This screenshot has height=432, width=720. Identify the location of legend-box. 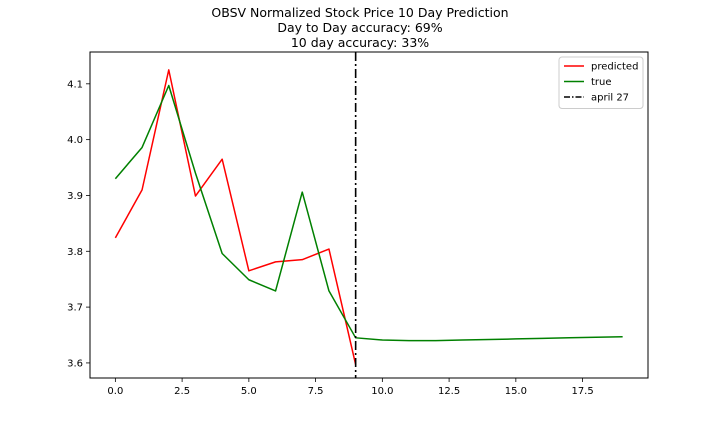
(601, 82).